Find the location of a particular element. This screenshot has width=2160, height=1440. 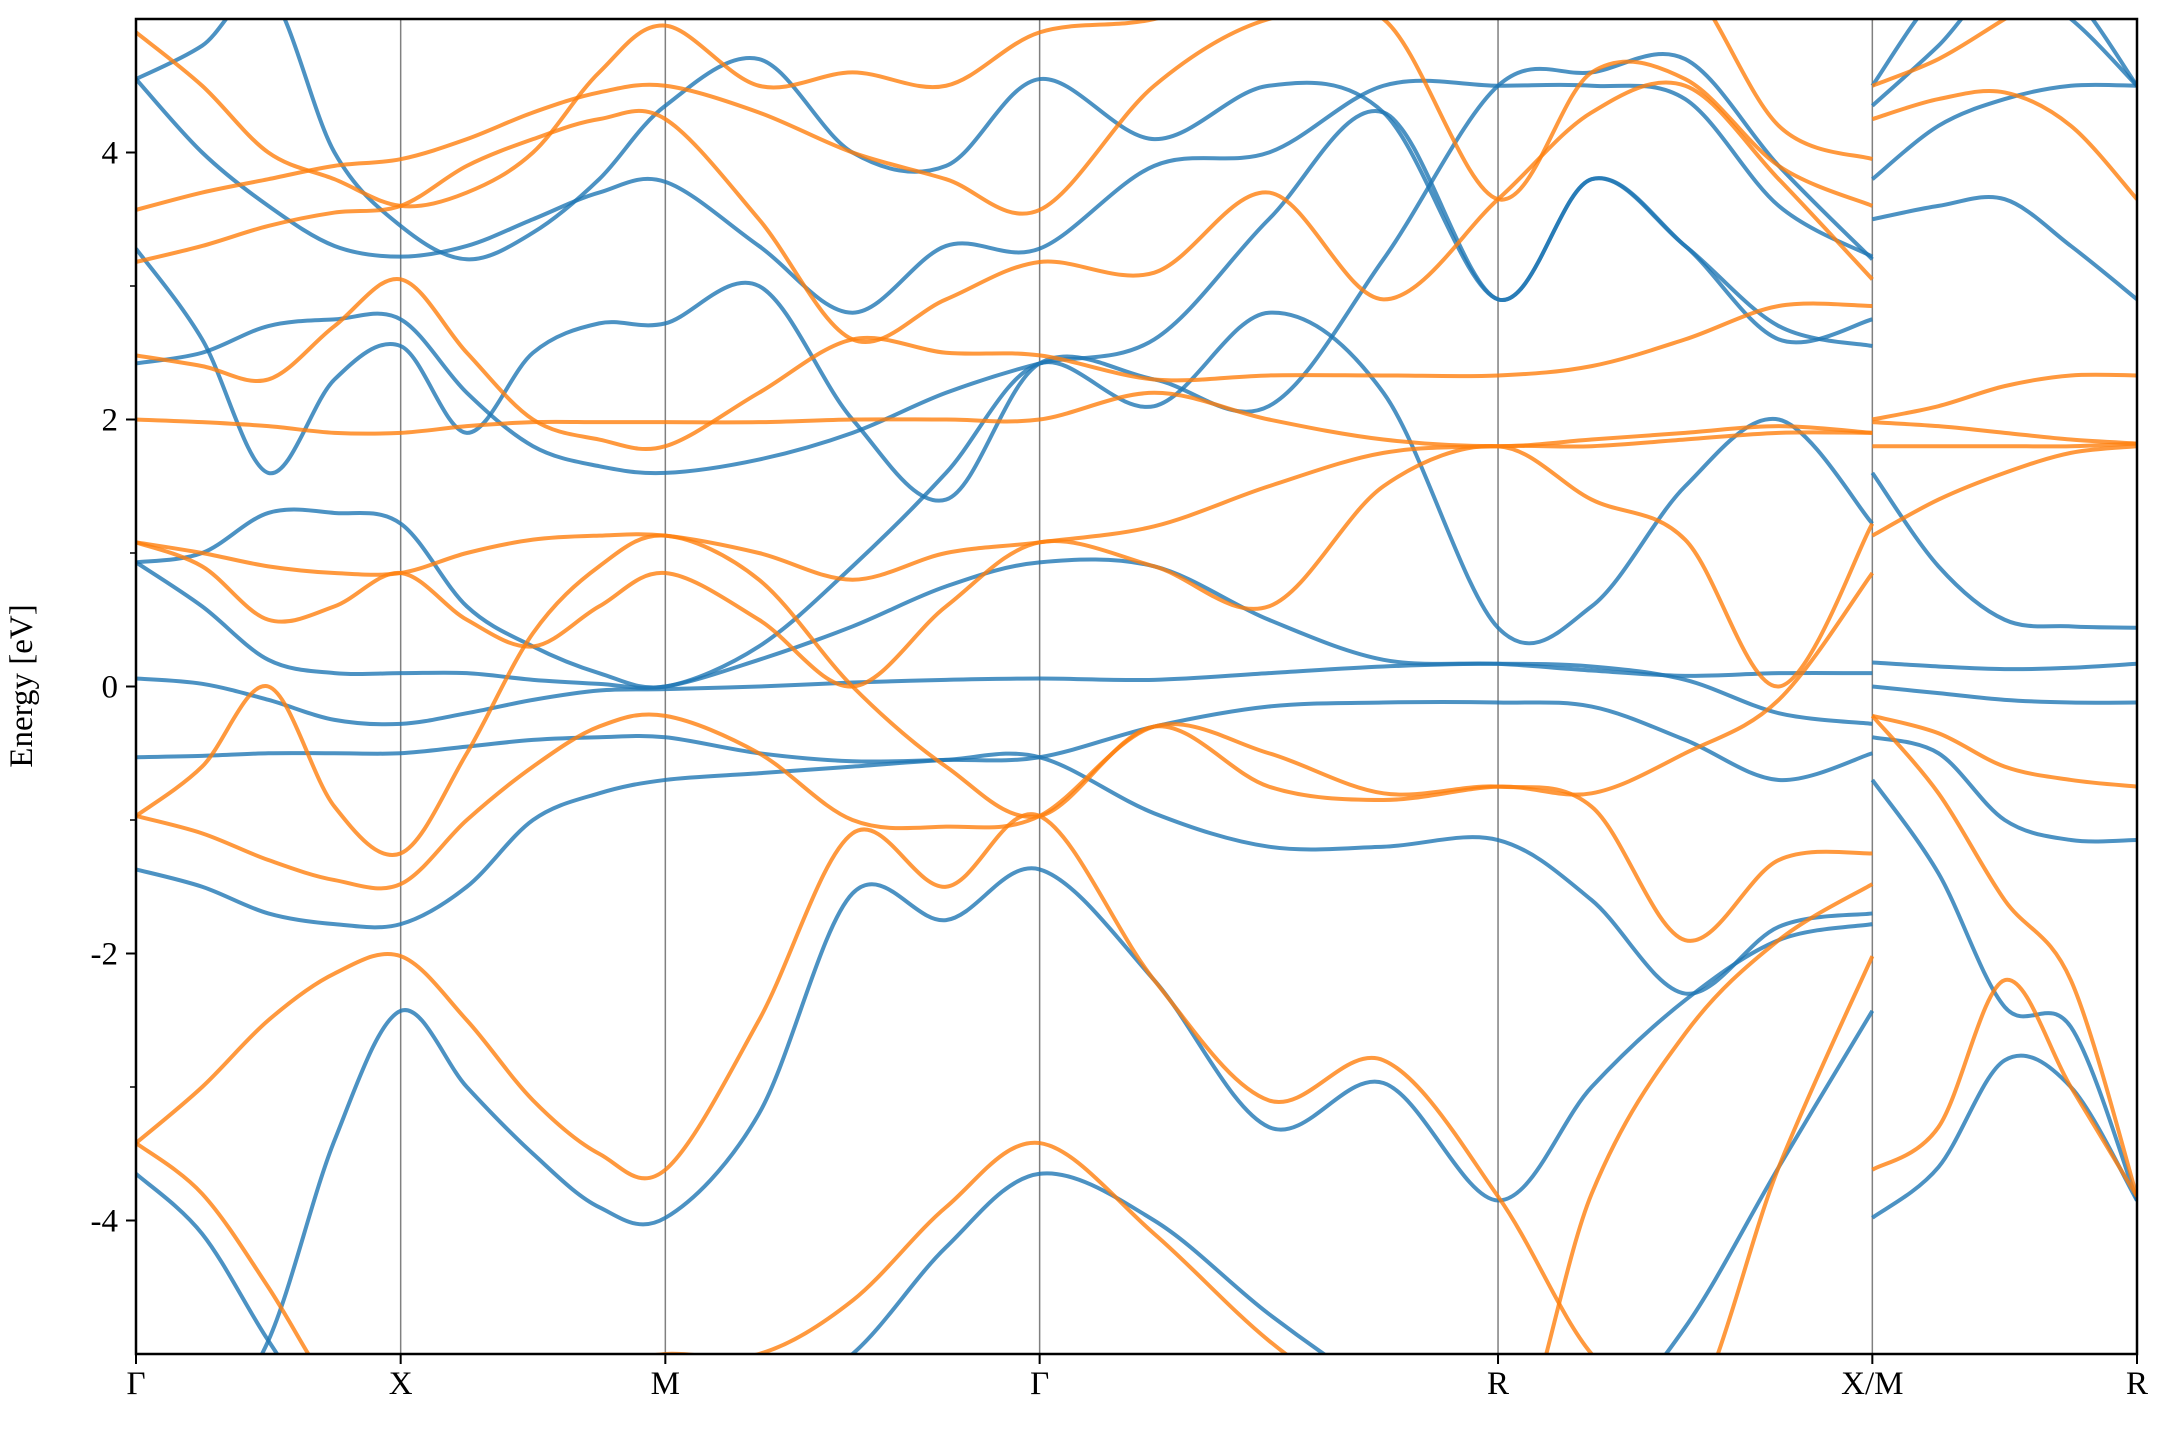

y-tick-label: 4 is located at coordinates (110, 154).